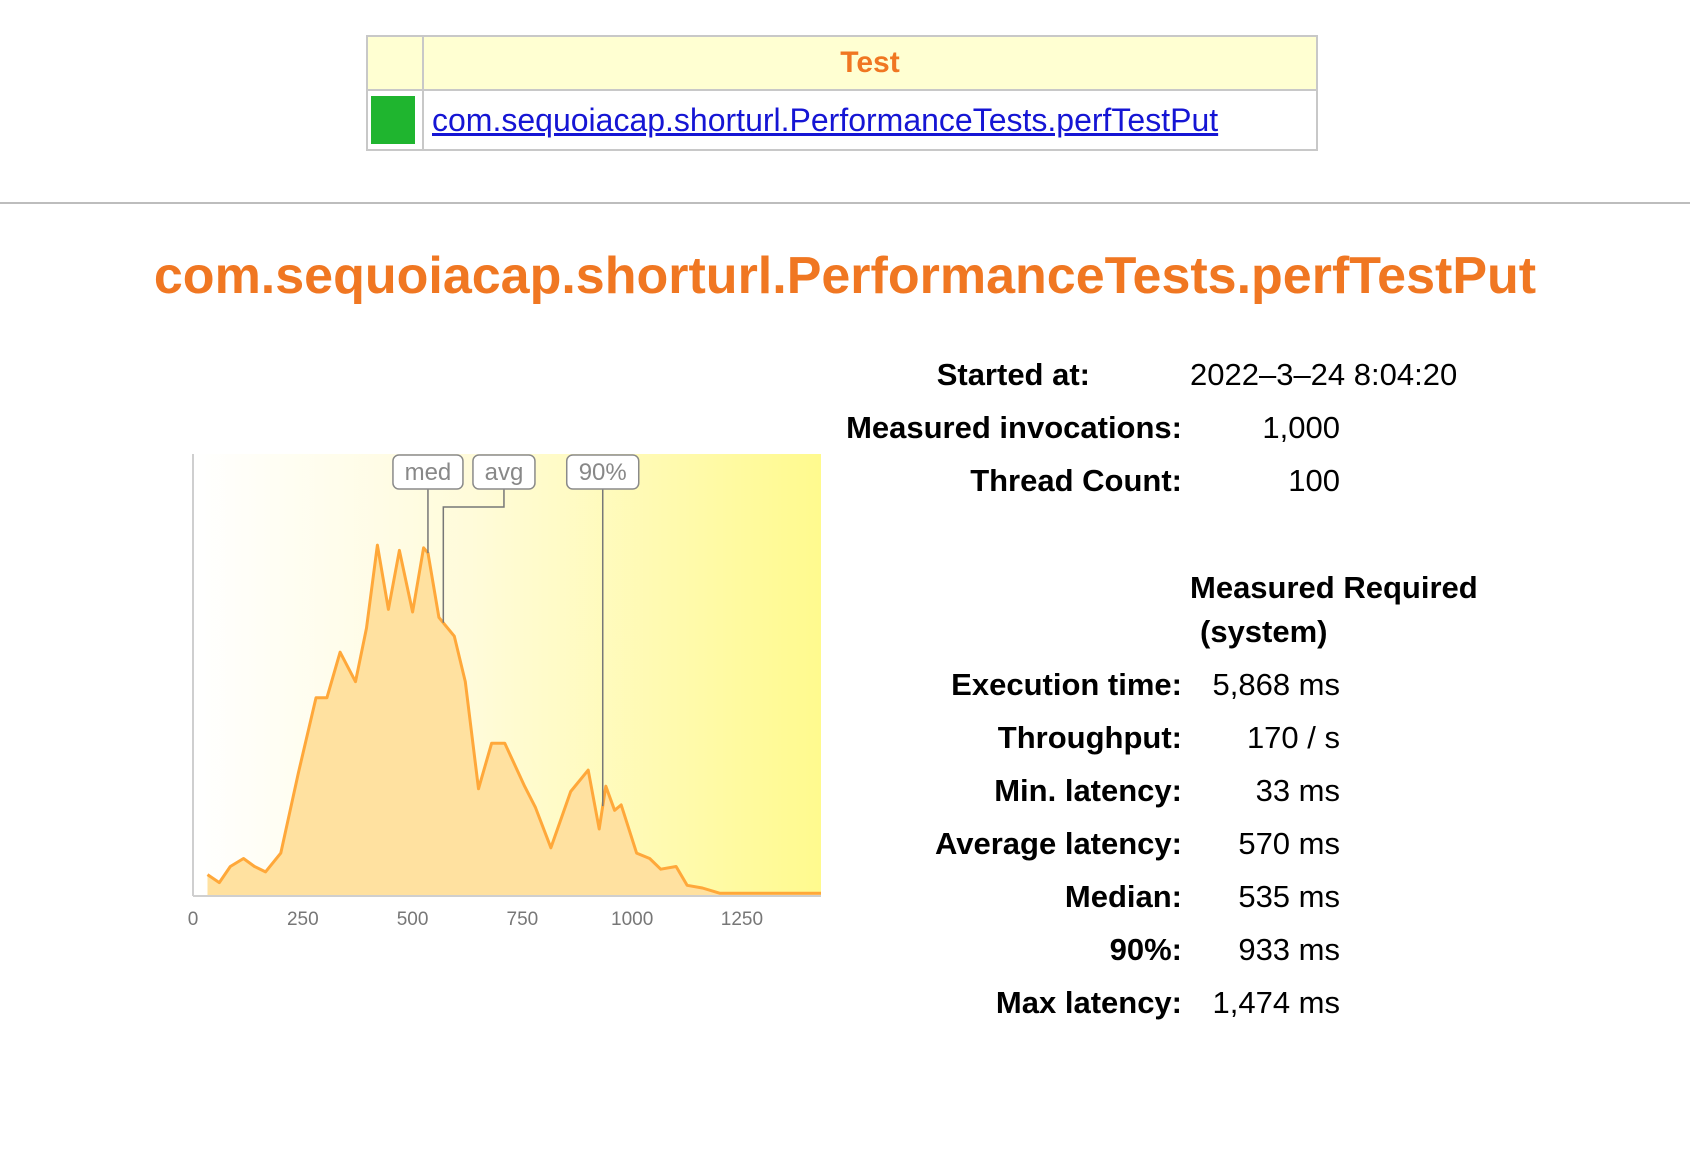 The image size is (1690, 1168). Describe the element at coordinates (1145, 949) in the screenshot. I see `p90-label: 90%:` at that location.